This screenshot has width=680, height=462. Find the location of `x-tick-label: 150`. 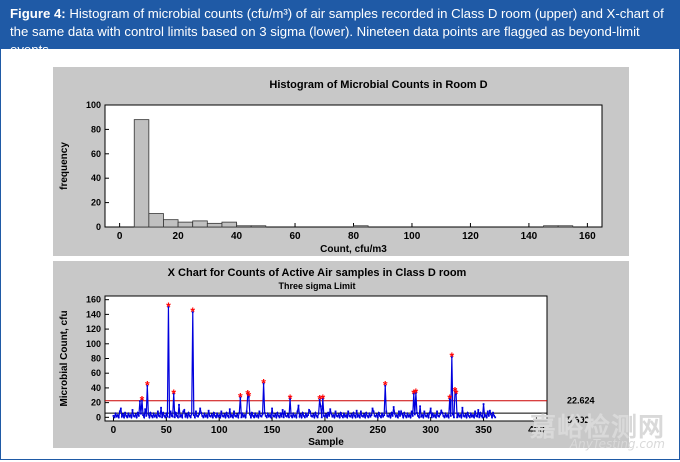

x-tick-label: 150 is located at coordinates (272, 430).